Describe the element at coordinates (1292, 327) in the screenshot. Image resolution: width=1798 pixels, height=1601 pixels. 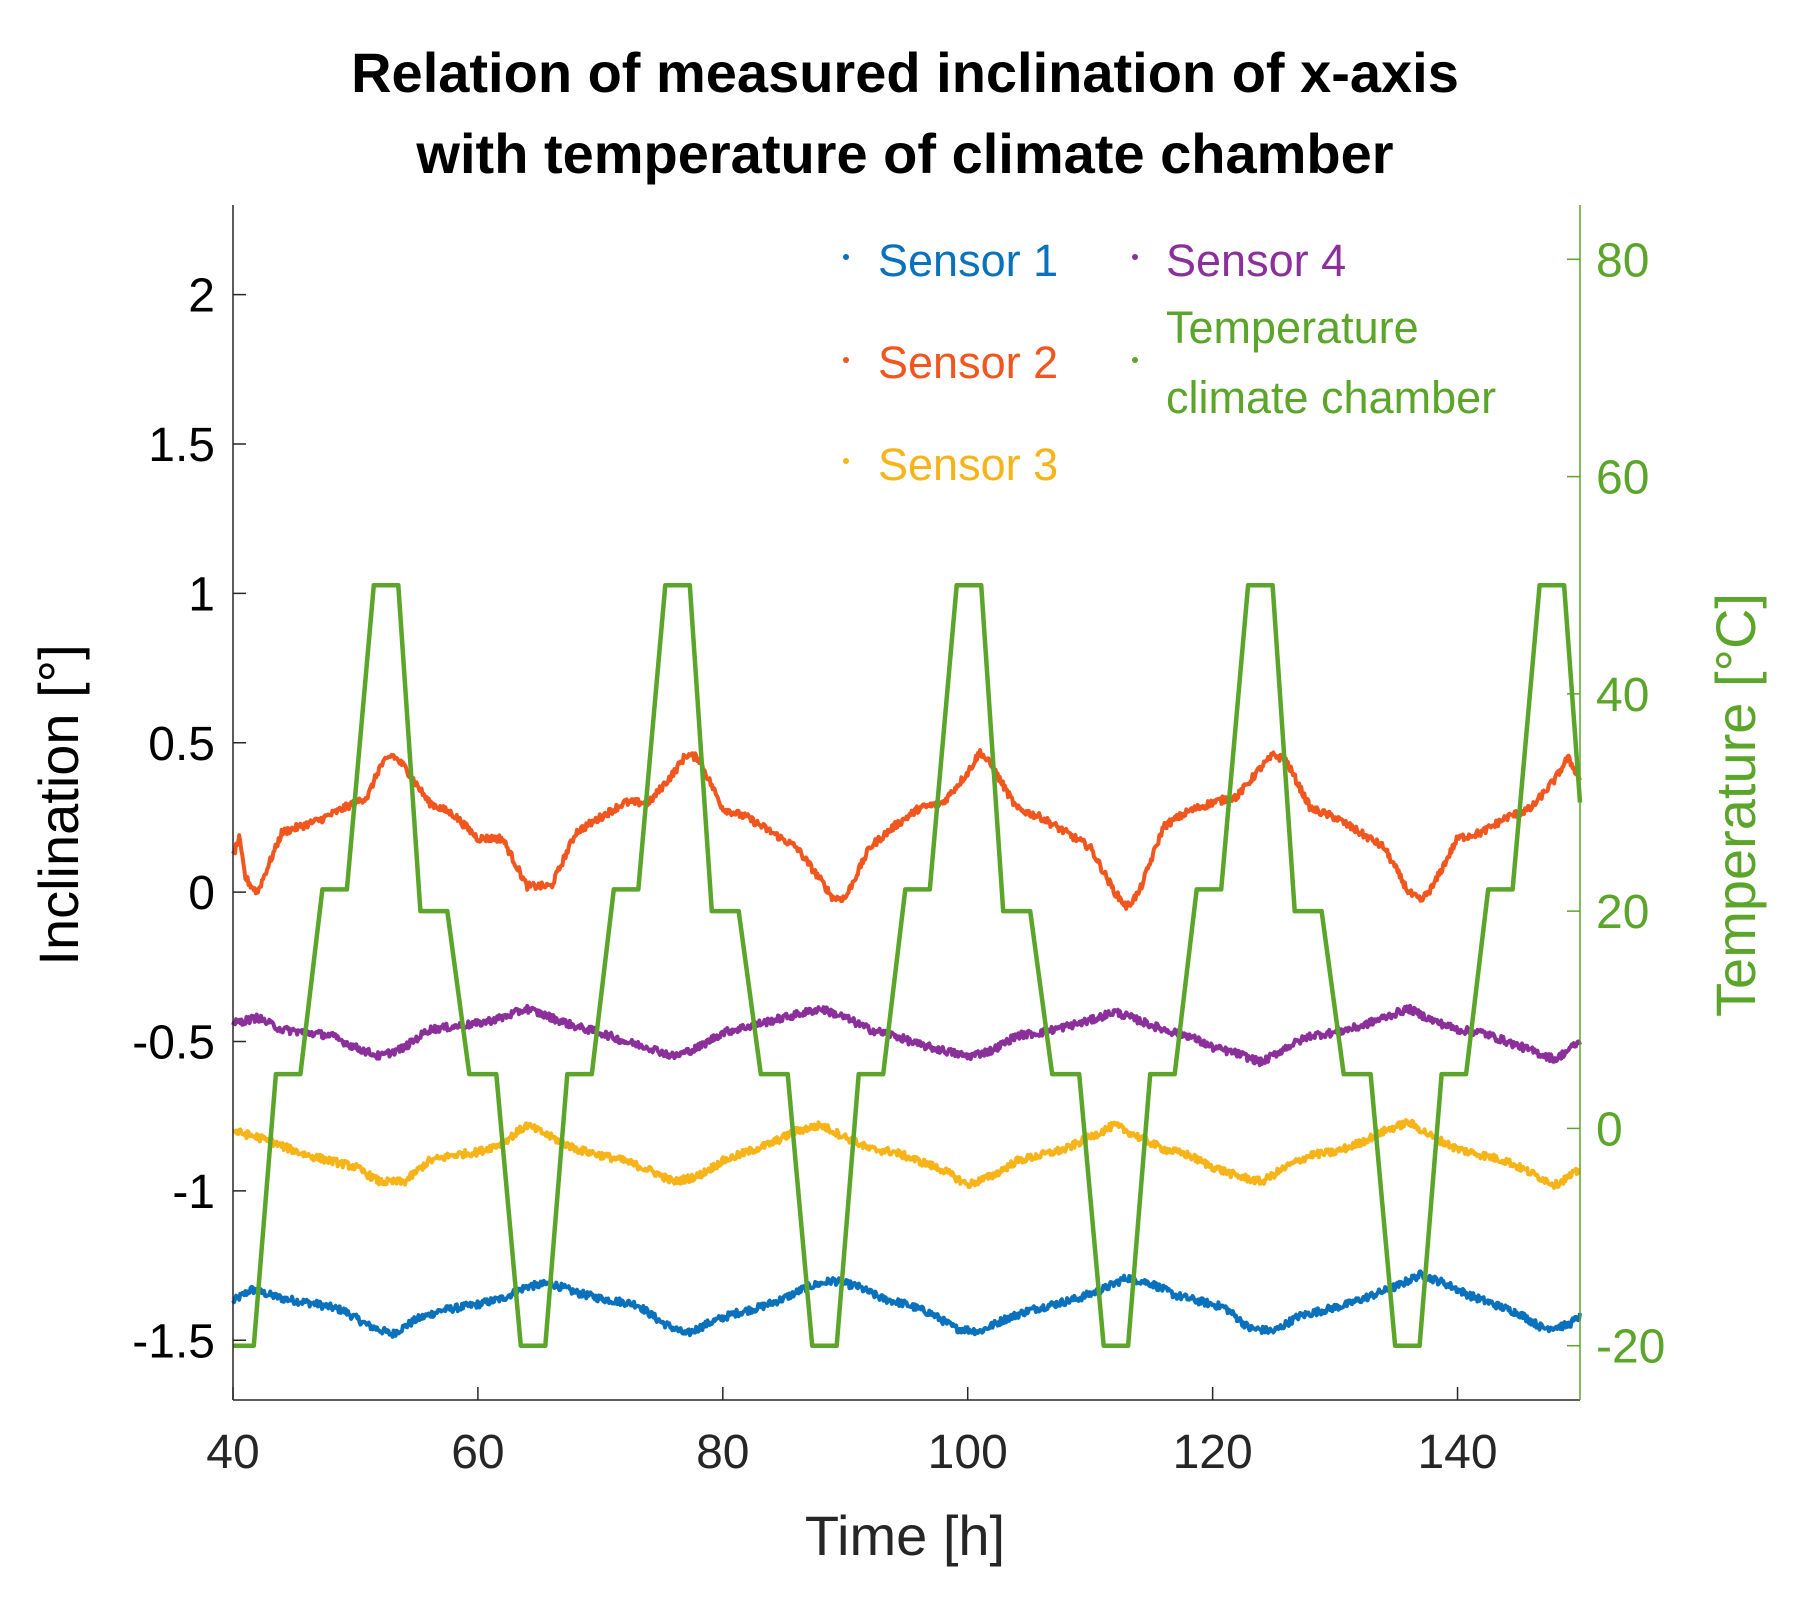
I see `legend-label-temperature-line-1: Temperature` at that location.